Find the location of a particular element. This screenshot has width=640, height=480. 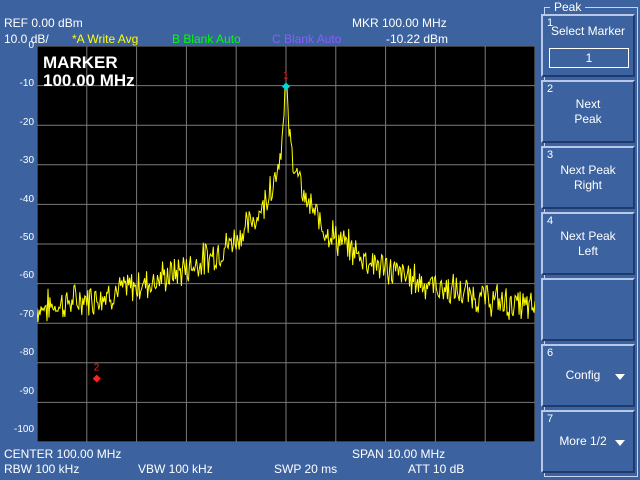

softkey-label: More 1/2 is located at coordinates (583, 441).